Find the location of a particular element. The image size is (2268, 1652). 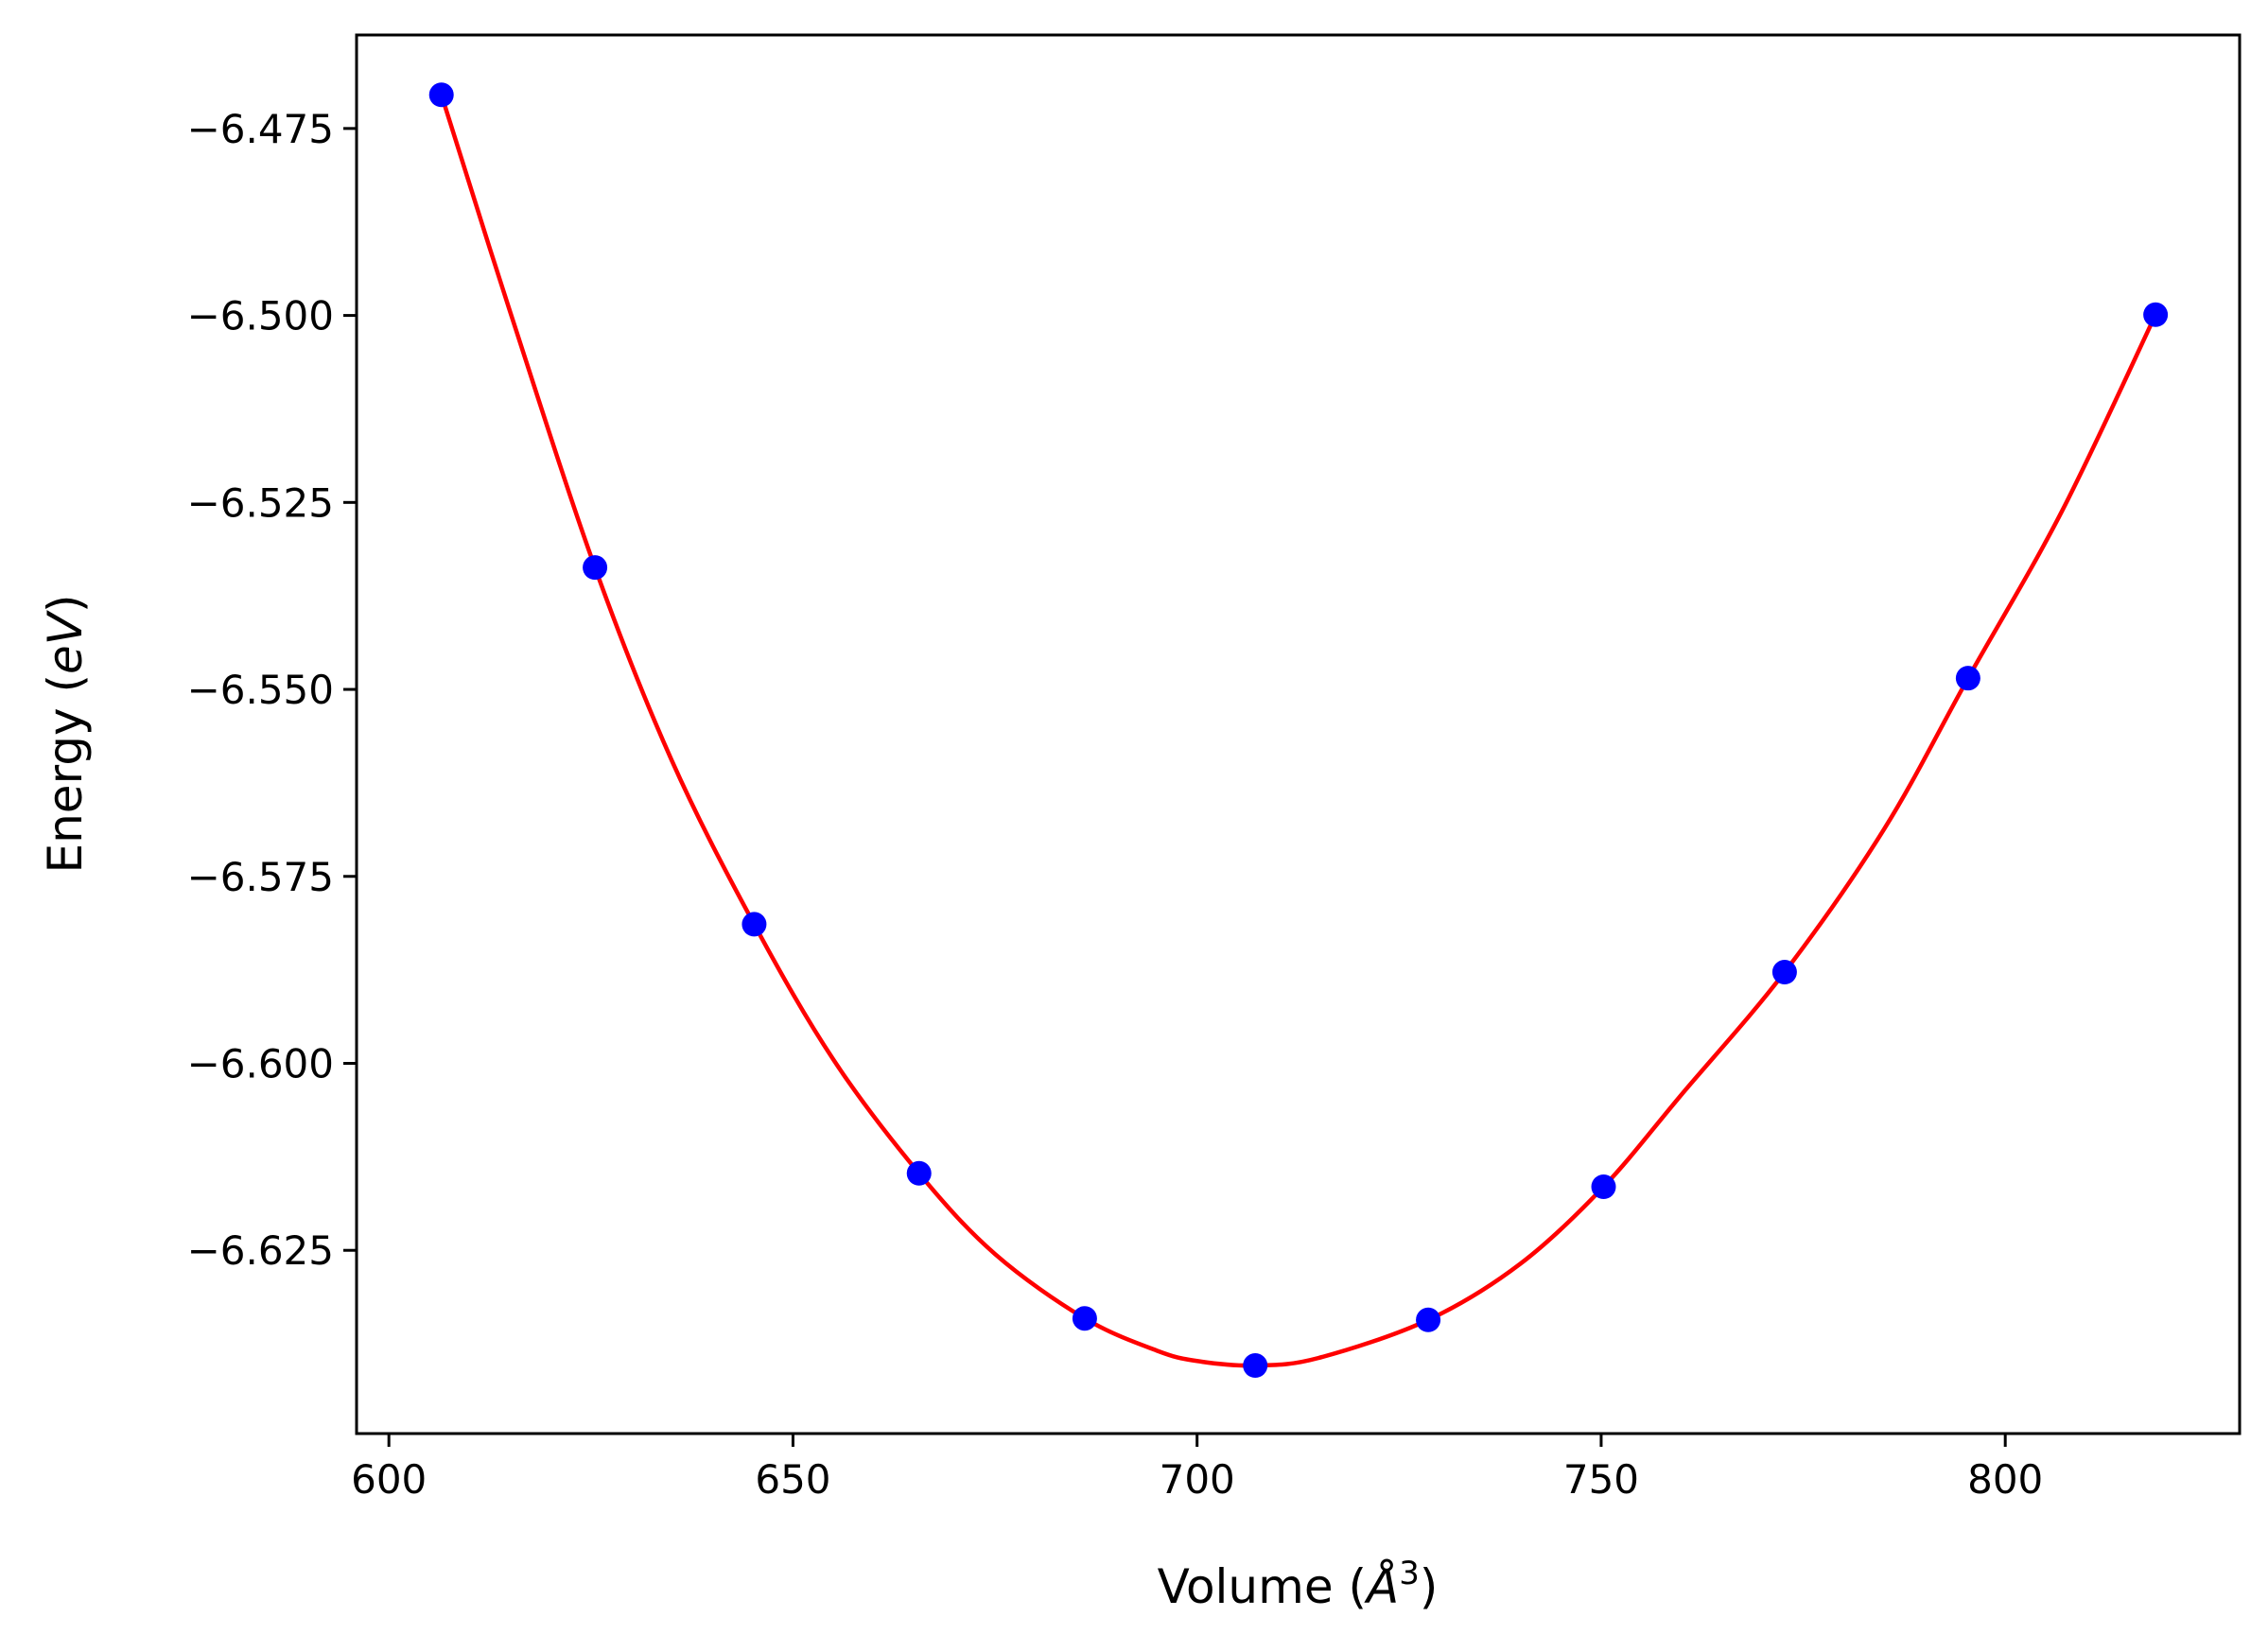

y-tick-label: −6.525 is located at coordinates (260, 503).